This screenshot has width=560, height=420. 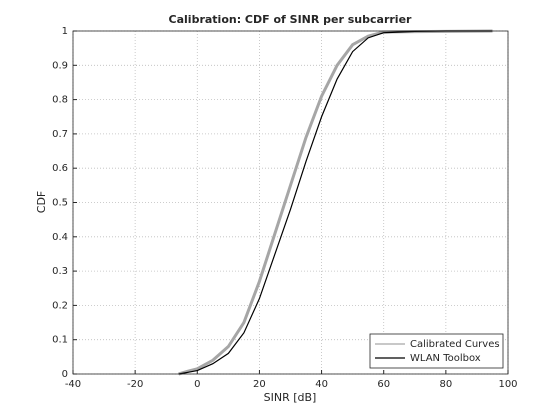 I want to click on y-tick-label: 0.6, so click(x=60, y=168).